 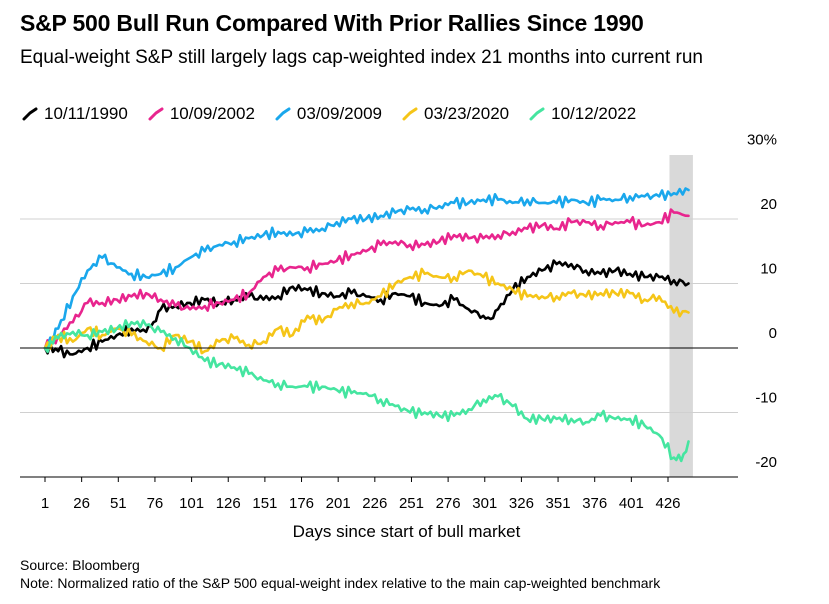 What do you see at coordinates (374, 503) in the screenshot?
I see `x-tick-label: 226` at bounding box center [374, 503].